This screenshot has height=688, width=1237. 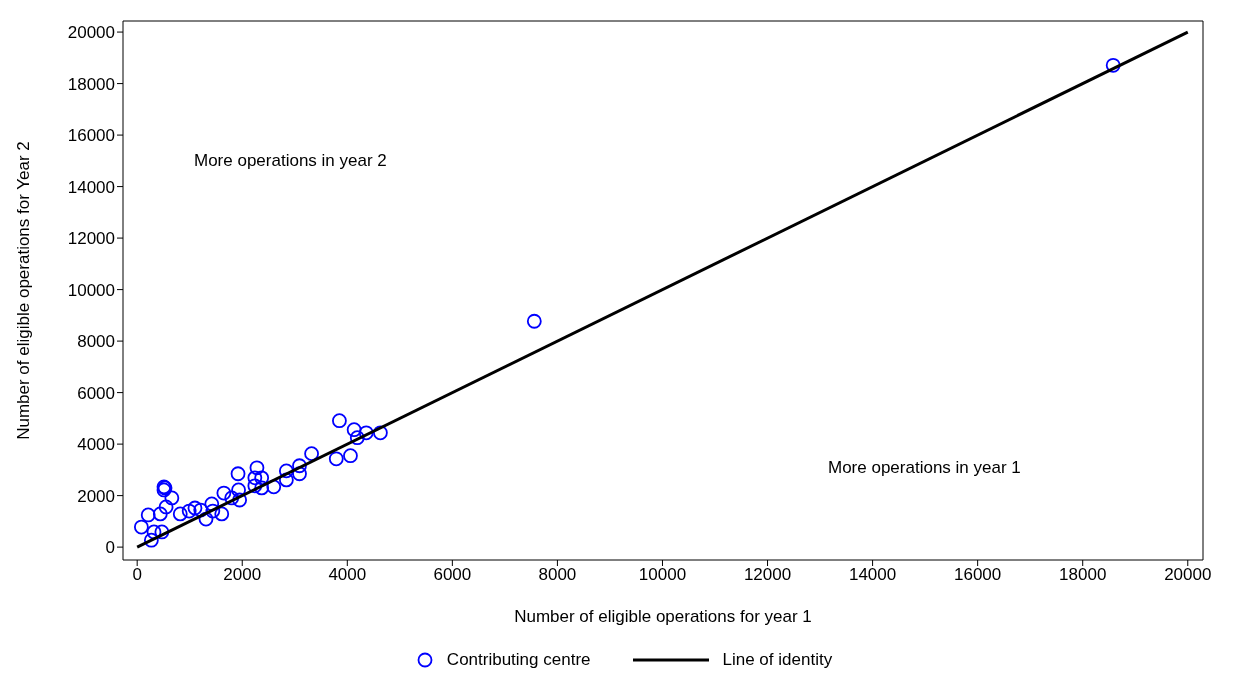 I want to click on y-tick-label: 10000, so click(x=91, y=290).